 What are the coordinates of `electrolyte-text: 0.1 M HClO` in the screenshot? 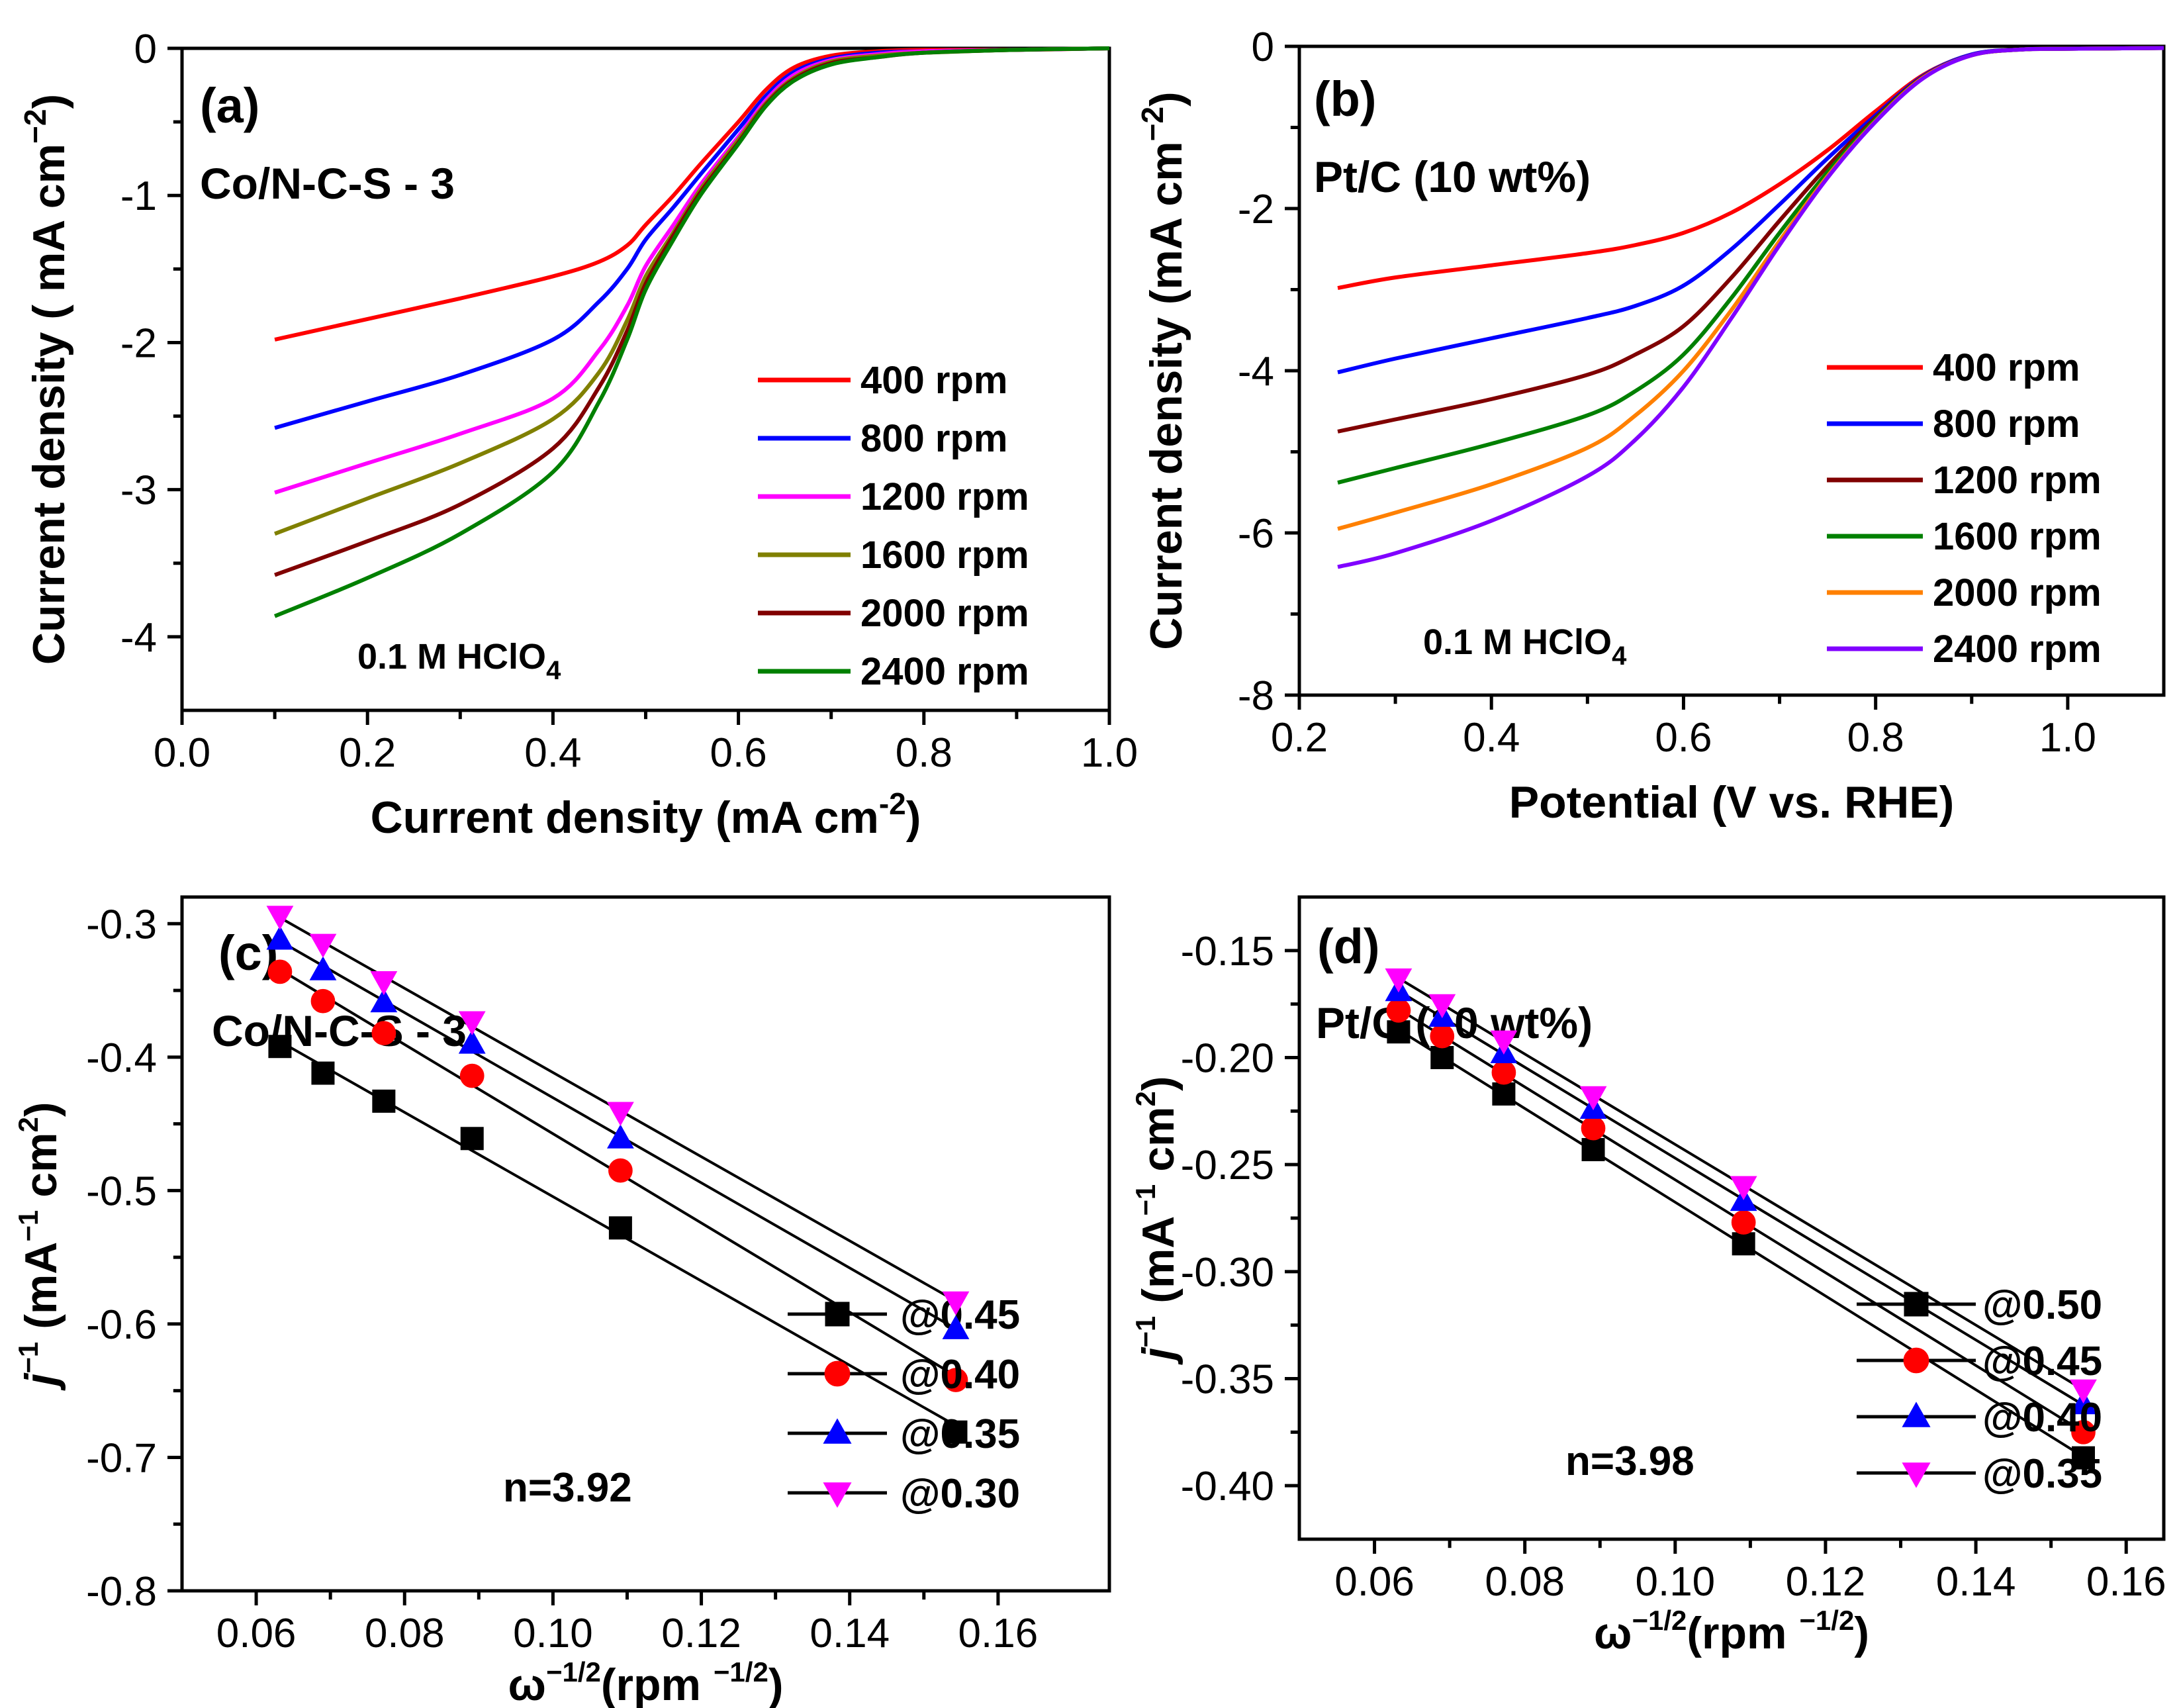 It's located at (1517, 642).